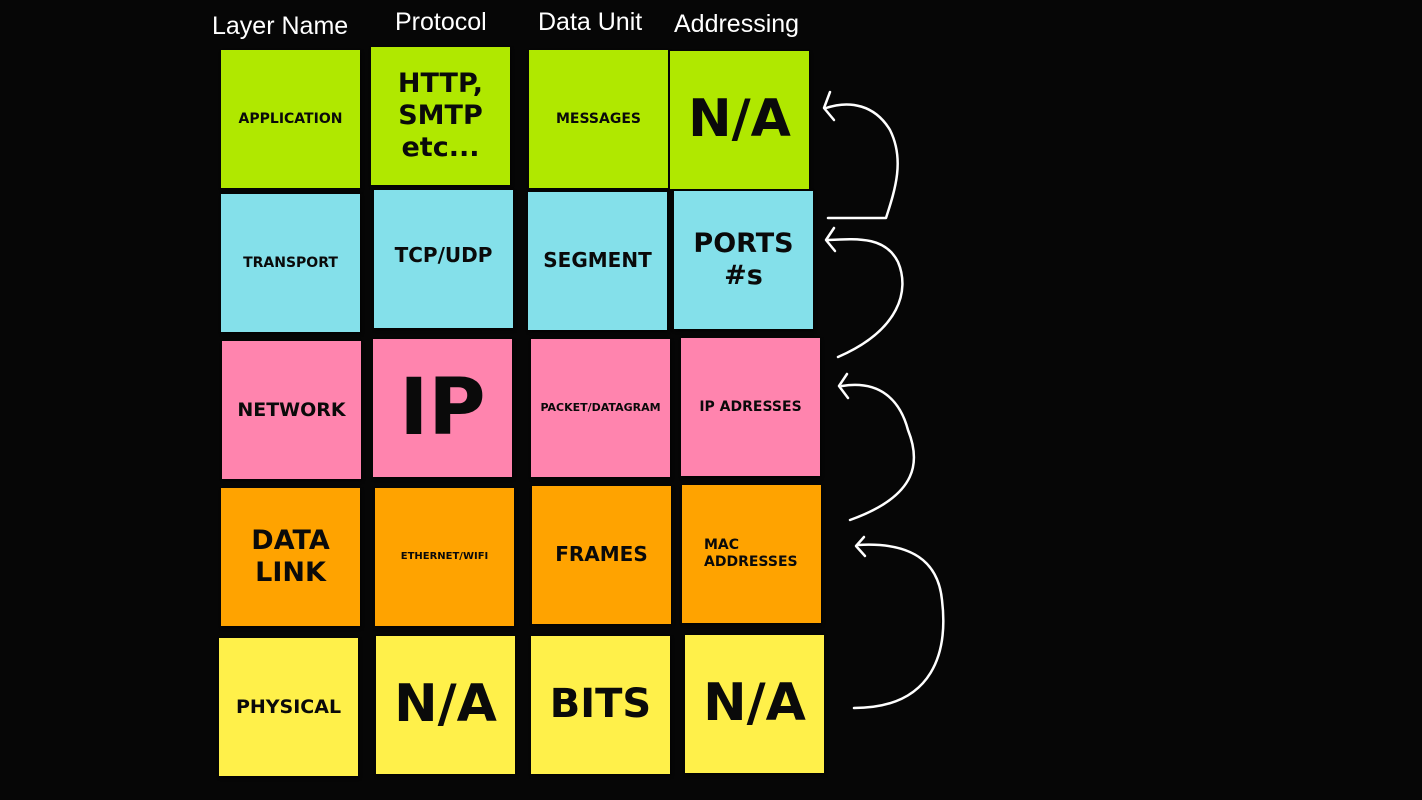  I want to click on note-data-link-layer: DATA LINK, so click(290, 557).